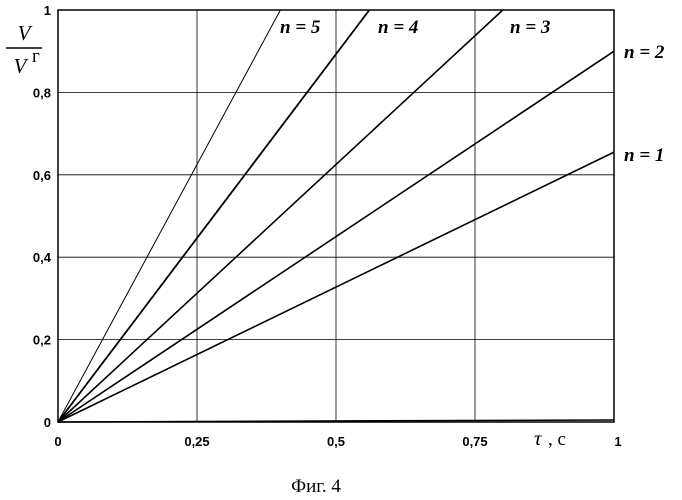  I want to click on y-tick-label: 0,8, so click(42, 92).